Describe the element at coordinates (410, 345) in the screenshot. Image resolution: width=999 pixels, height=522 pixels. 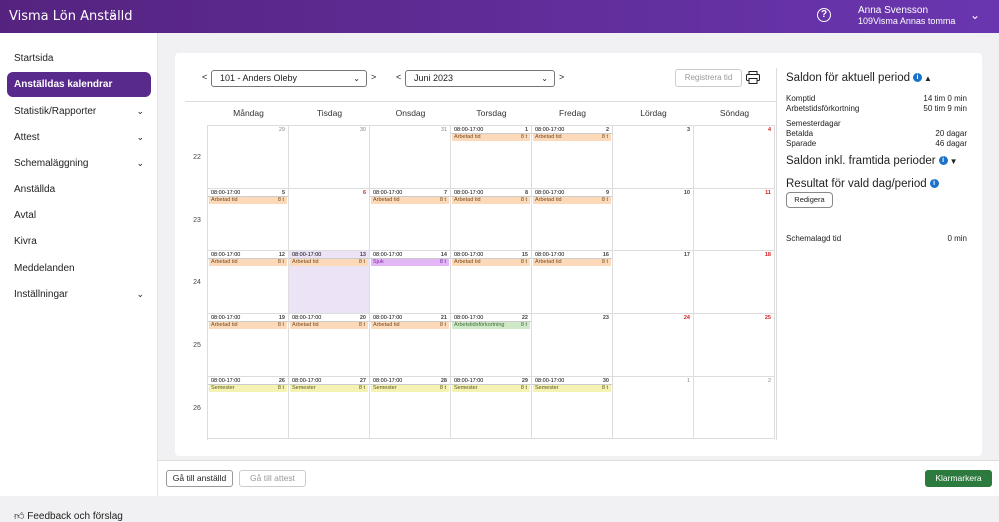
I see `calendar-day-cell: 21 08:00-17:00 Arbetad tid 8 t` at that location.